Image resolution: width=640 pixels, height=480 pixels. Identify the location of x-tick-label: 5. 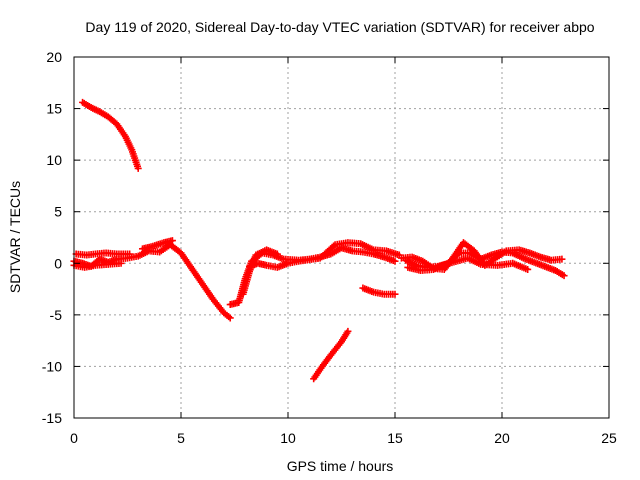
(181, 438).